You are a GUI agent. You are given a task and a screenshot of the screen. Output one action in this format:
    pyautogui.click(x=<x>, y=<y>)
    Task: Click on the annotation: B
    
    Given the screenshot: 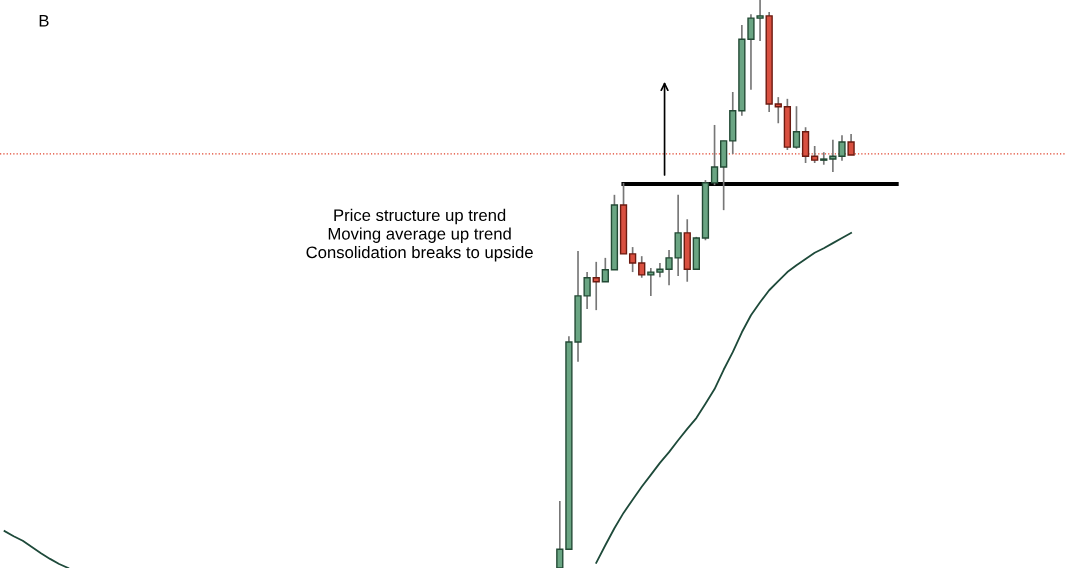 What is the action you would take?
    pyautogui.click(x=44, y=21)
    